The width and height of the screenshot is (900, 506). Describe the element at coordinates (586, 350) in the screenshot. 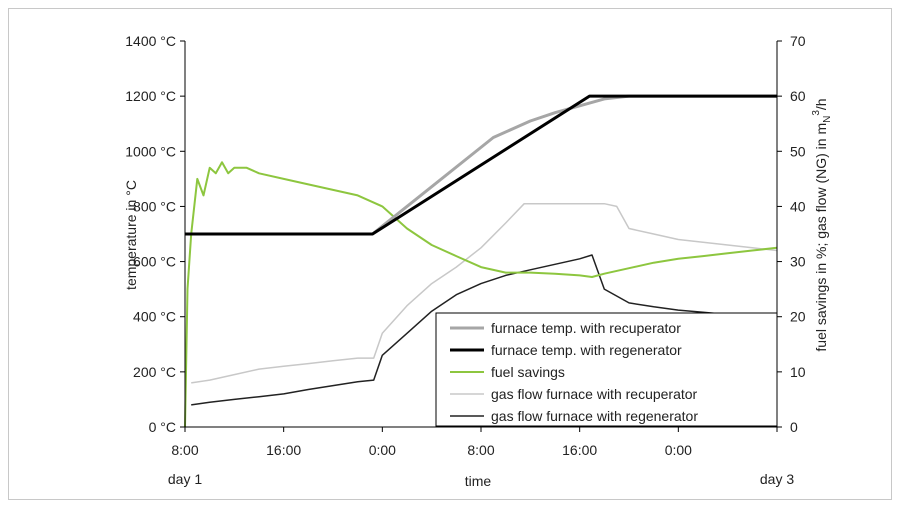

I see `legend-entry-label: furnace temp. with regenerator` at that location.